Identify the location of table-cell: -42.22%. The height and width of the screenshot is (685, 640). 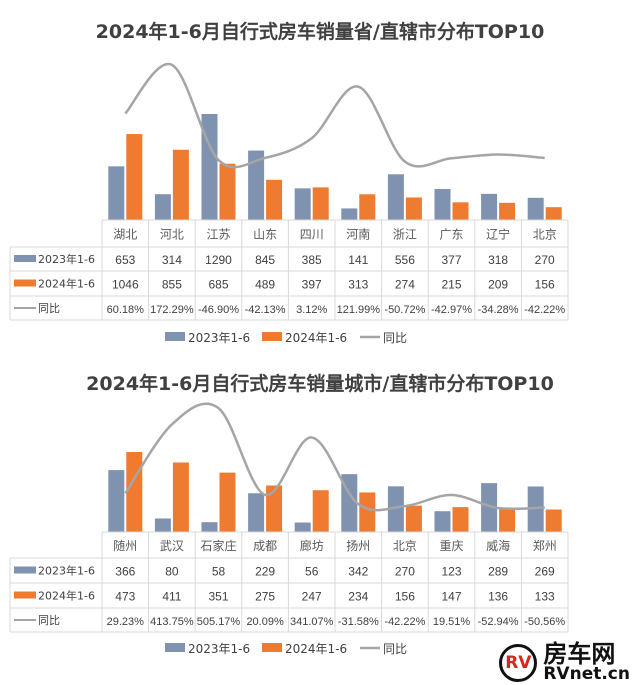
(544, 310).